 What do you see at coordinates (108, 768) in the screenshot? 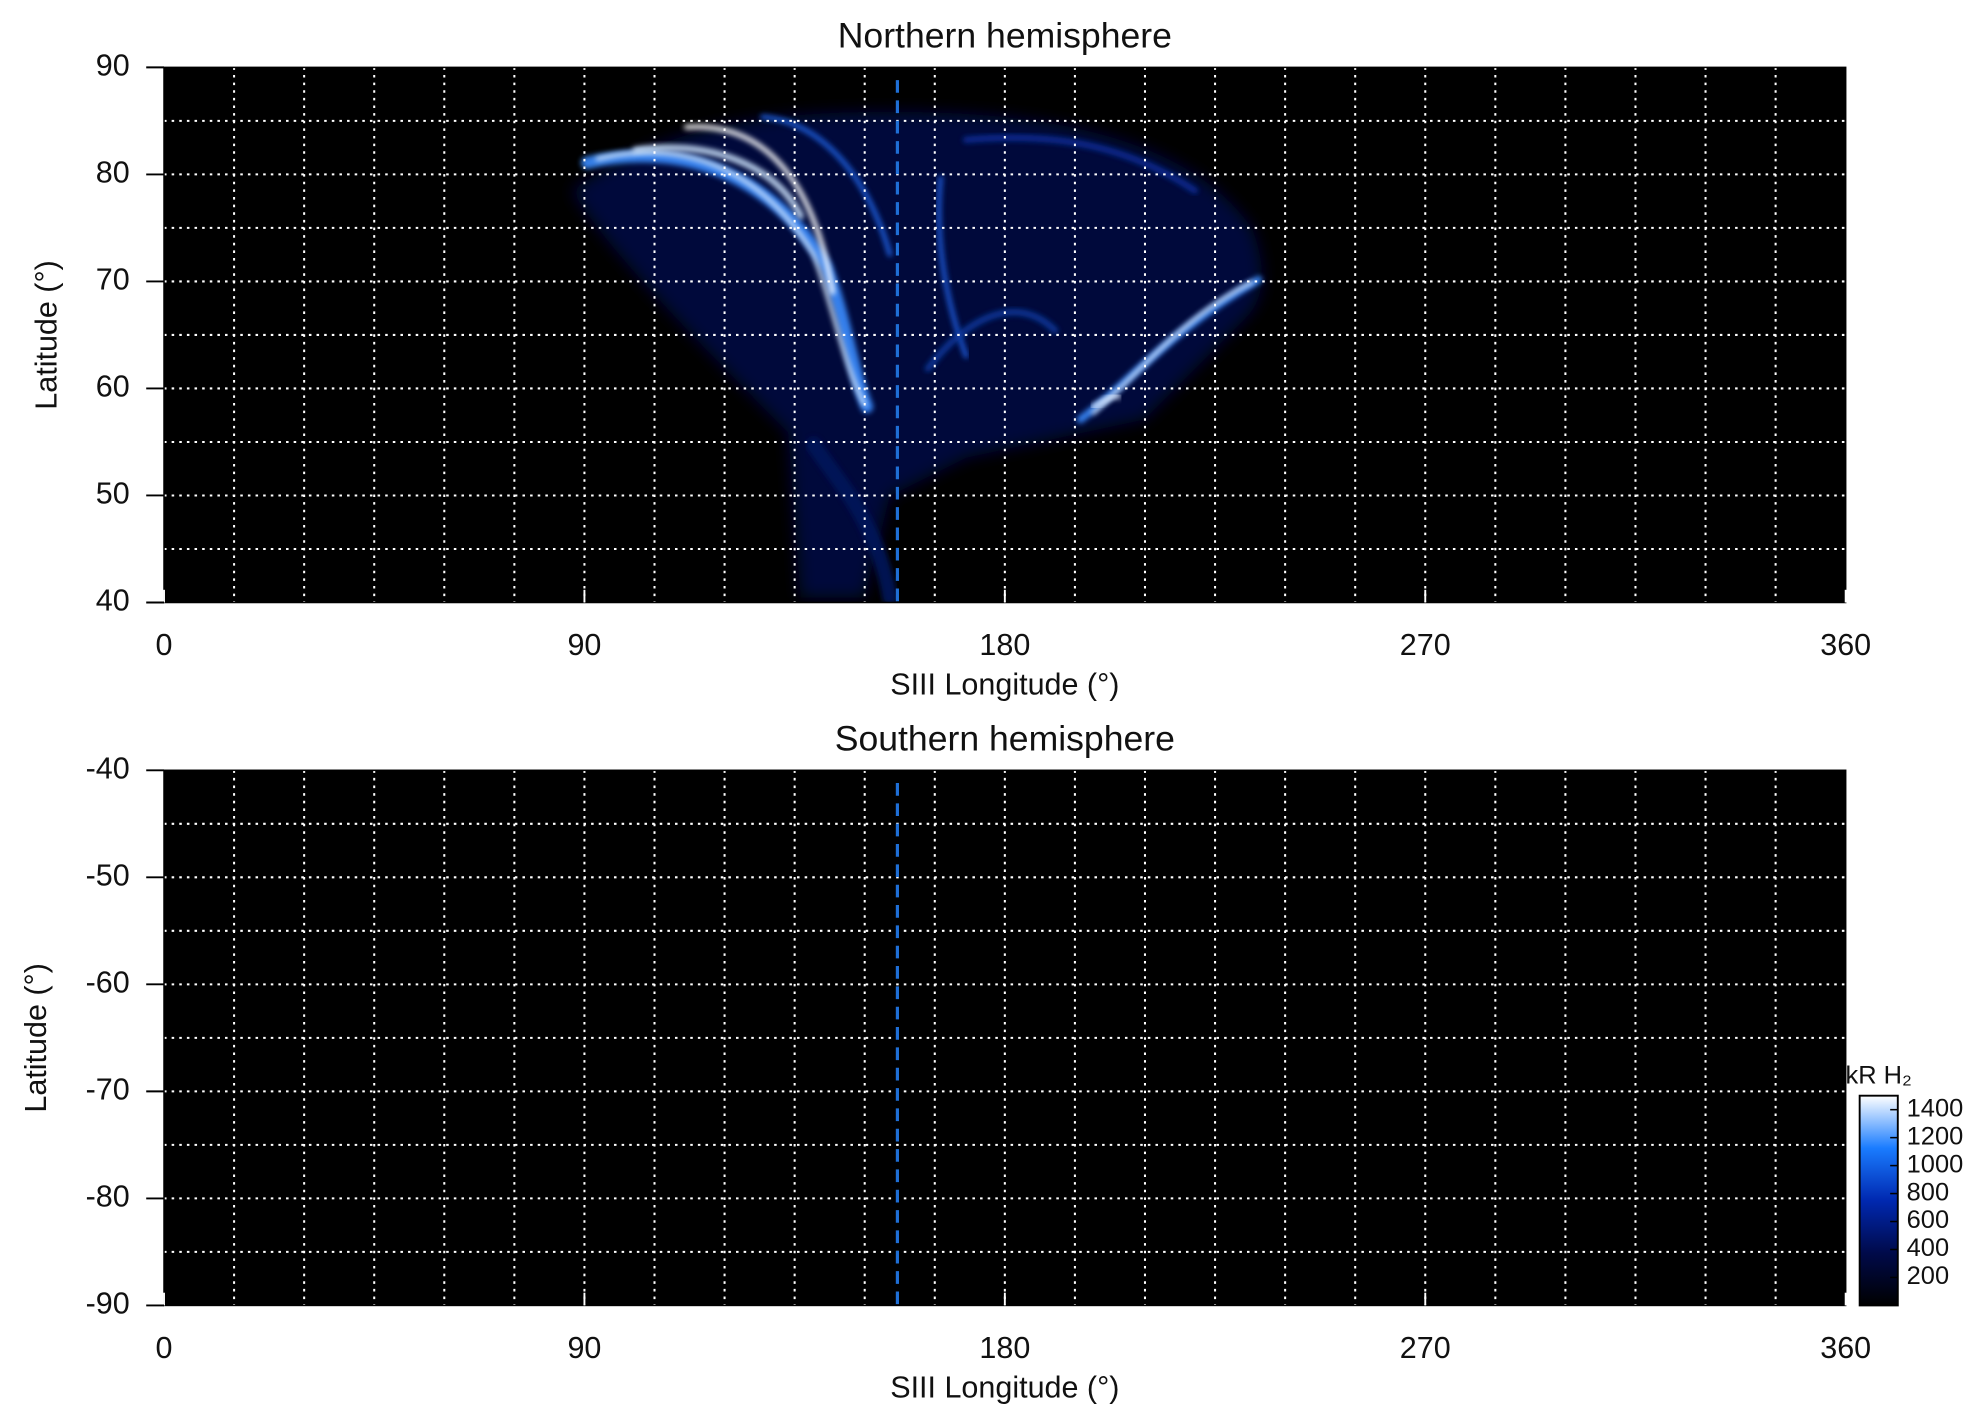
I see `y-tick-label: -40` at bounding box center [108, 768].